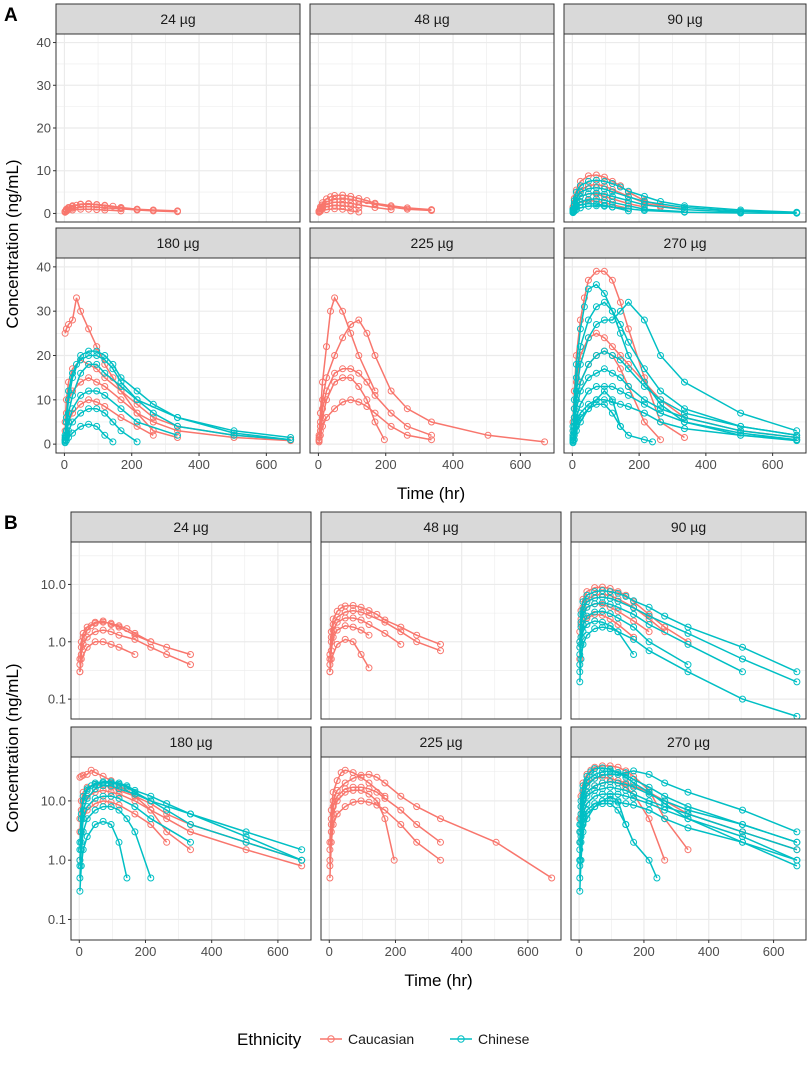 This screenshot has width=809, height=1080. Describe the element at coordinates (431, 493) in the screenshot. I see `x-axis-title: Time (hr)` at that location.